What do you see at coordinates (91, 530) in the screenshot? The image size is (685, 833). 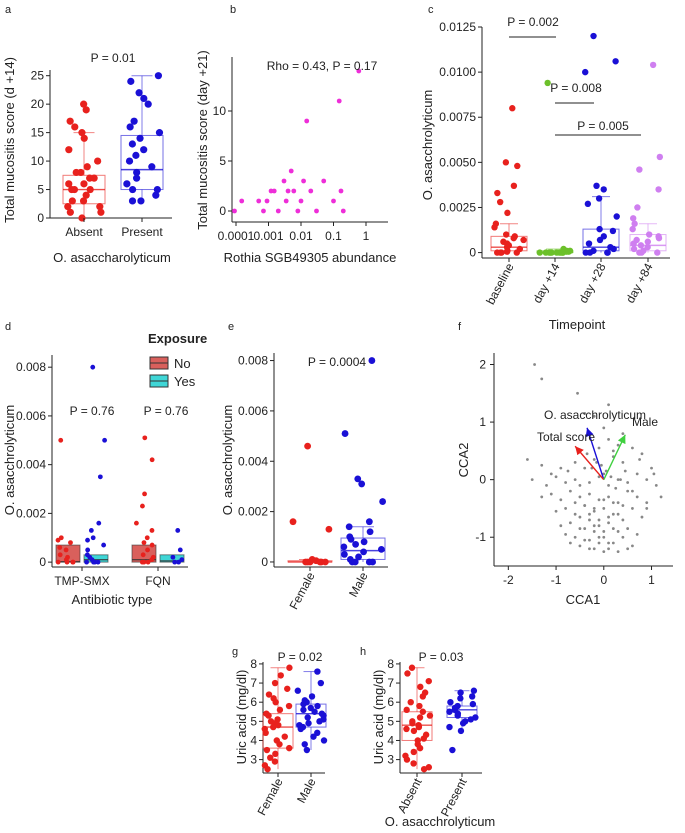 I see `panel-d-group-1-point` at bounding box center [91, 530].